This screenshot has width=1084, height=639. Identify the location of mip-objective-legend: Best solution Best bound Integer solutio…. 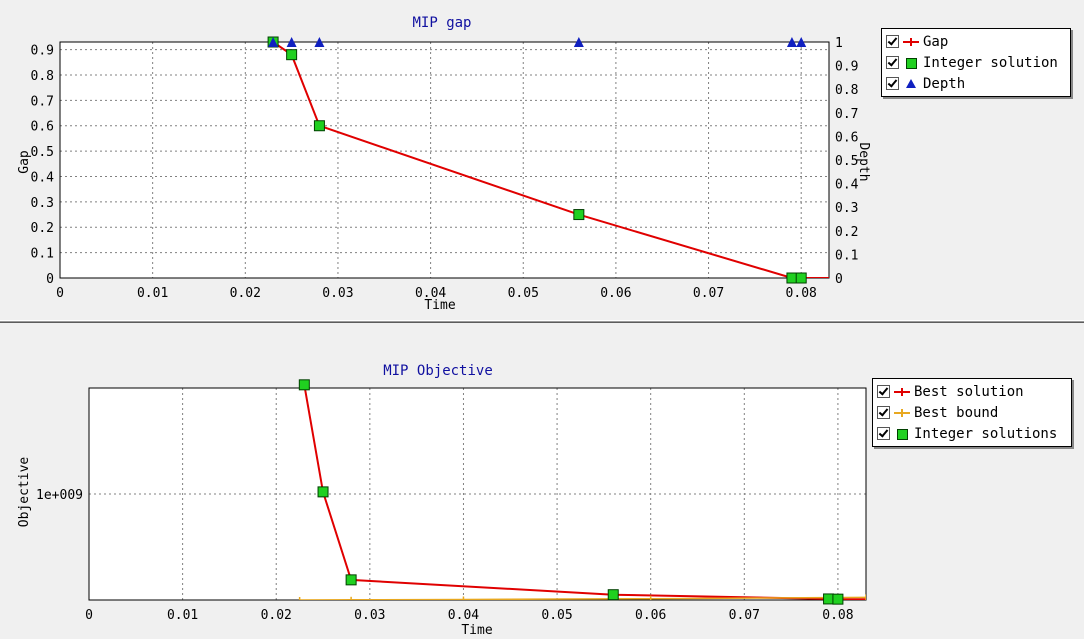
(972, 412).